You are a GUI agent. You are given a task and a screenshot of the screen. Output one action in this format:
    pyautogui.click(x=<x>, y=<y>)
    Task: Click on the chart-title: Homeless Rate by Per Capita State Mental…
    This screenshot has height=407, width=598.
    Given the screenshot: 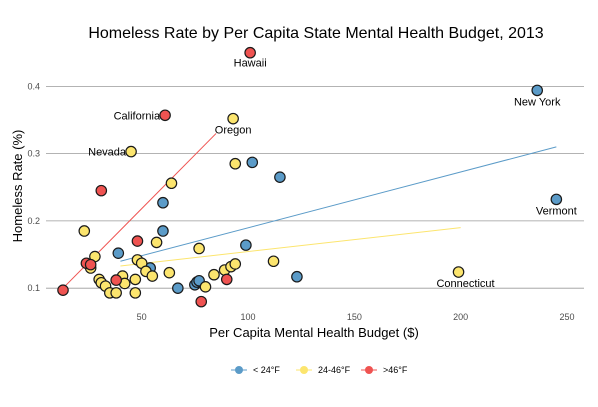 What is the action you would take?
    pyautogui.click(x=315, y=33)
    